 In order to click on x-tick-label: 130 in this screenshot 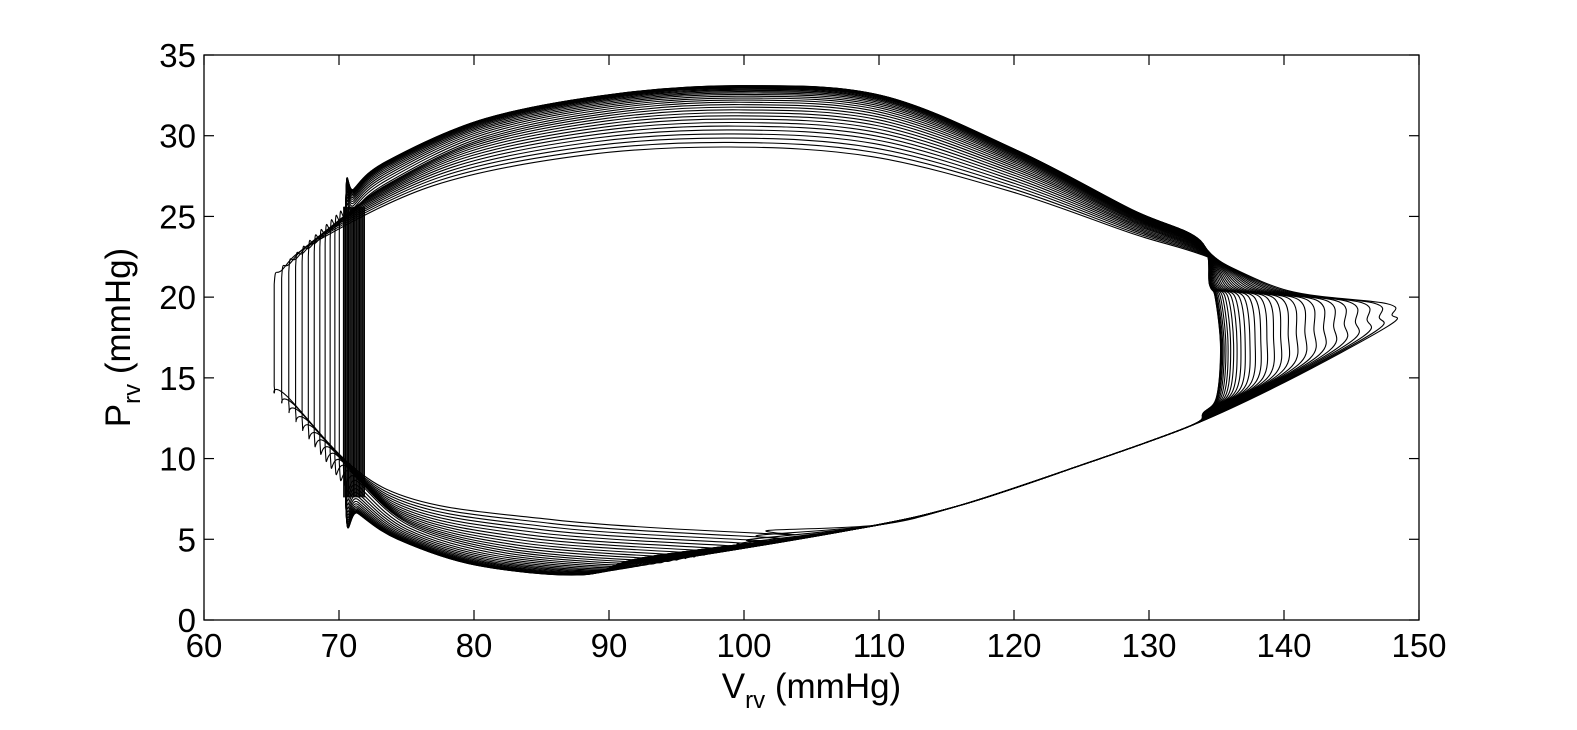, I will do `click(1148, 645)`.